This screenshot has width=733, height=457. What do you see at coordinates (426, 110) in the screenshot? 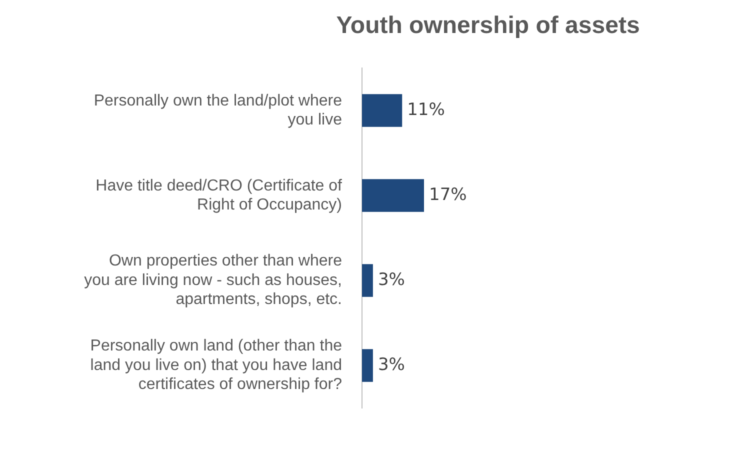
I see `data-label: 11%` at bounding box center [426, 110].